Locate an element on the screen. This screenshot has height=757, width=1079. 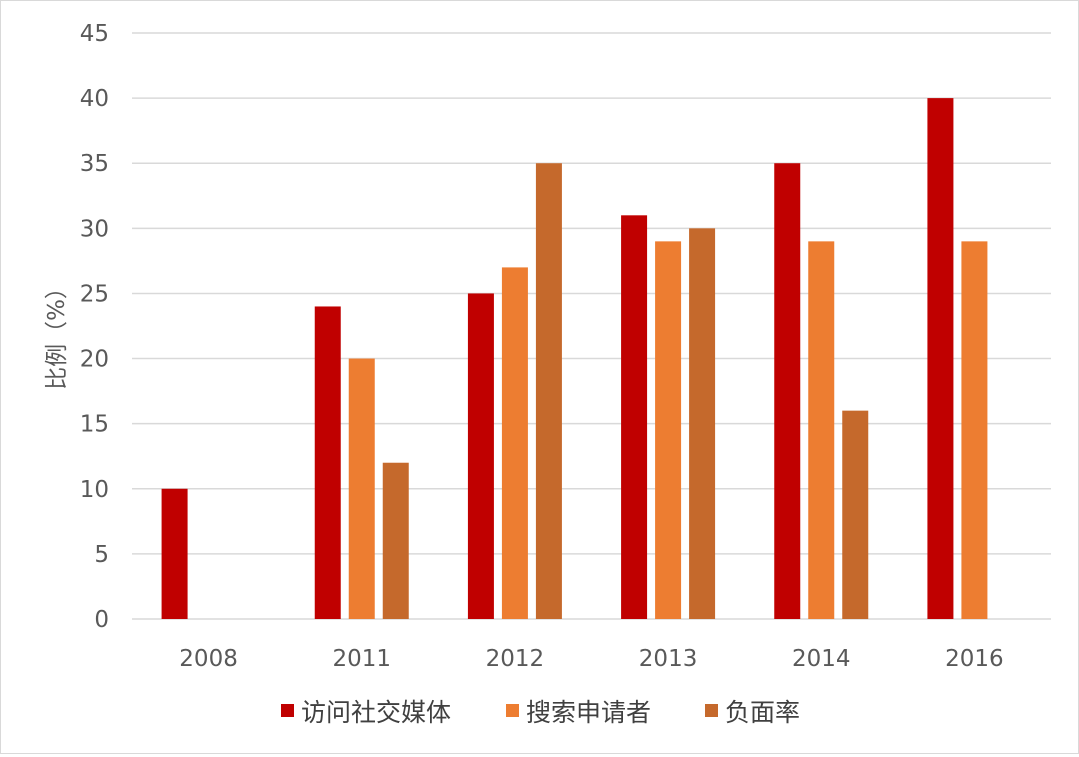
legend-label: 搜索申请者 is located at coordinates (588, 712).